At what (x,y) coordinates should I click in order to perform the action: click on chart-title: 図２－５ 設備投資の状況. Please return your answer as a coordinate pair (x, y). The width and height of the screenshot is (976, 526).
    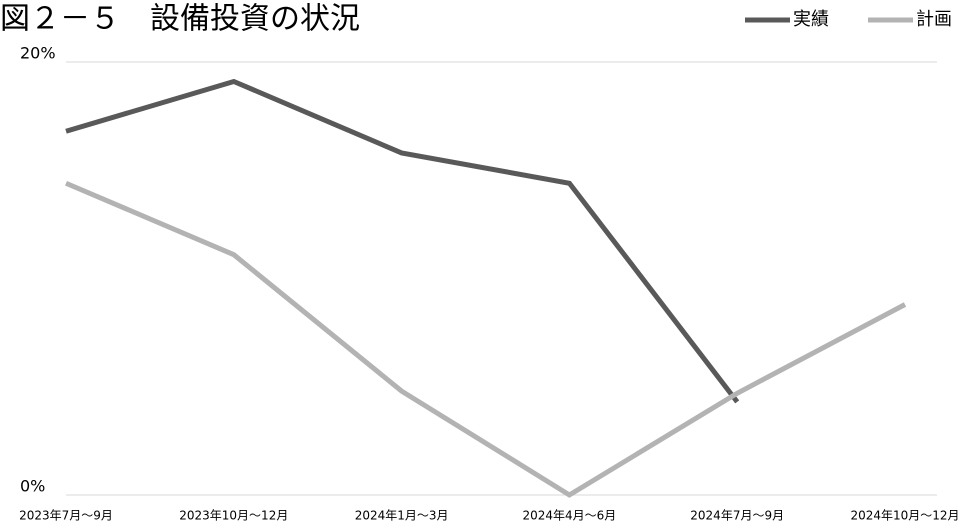
    Looking at the image, I should click on (180, 19).